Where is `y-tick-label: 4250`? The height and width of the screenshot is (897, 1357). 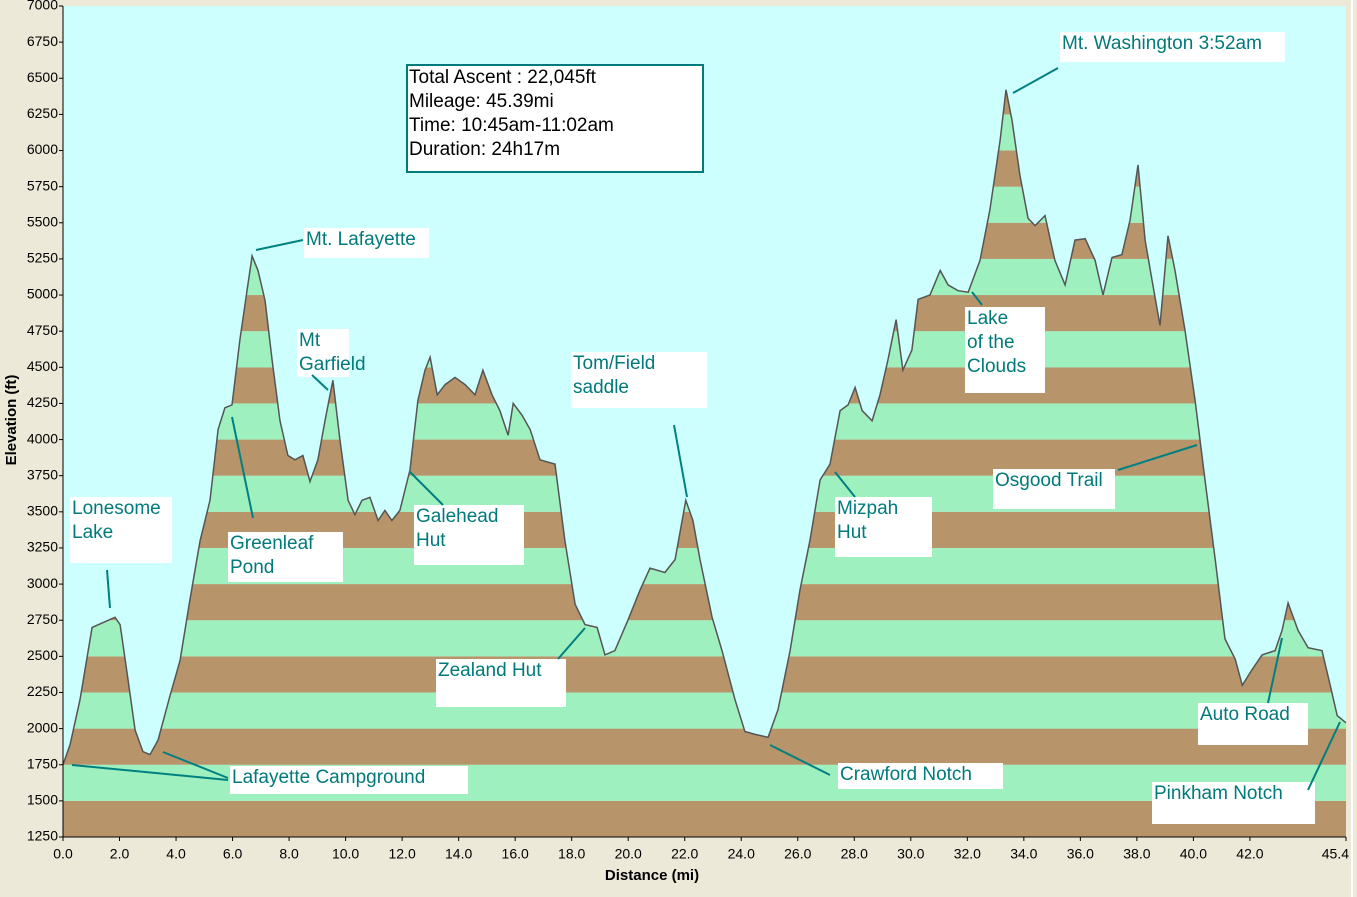 y-tick-label: 4250 is located at coordinates (42, 402).